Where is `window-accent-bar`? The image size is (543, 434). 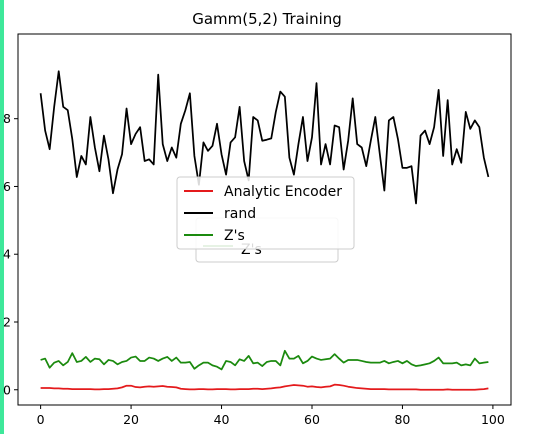 window-accent-bar is located at coordinates (2, 217).